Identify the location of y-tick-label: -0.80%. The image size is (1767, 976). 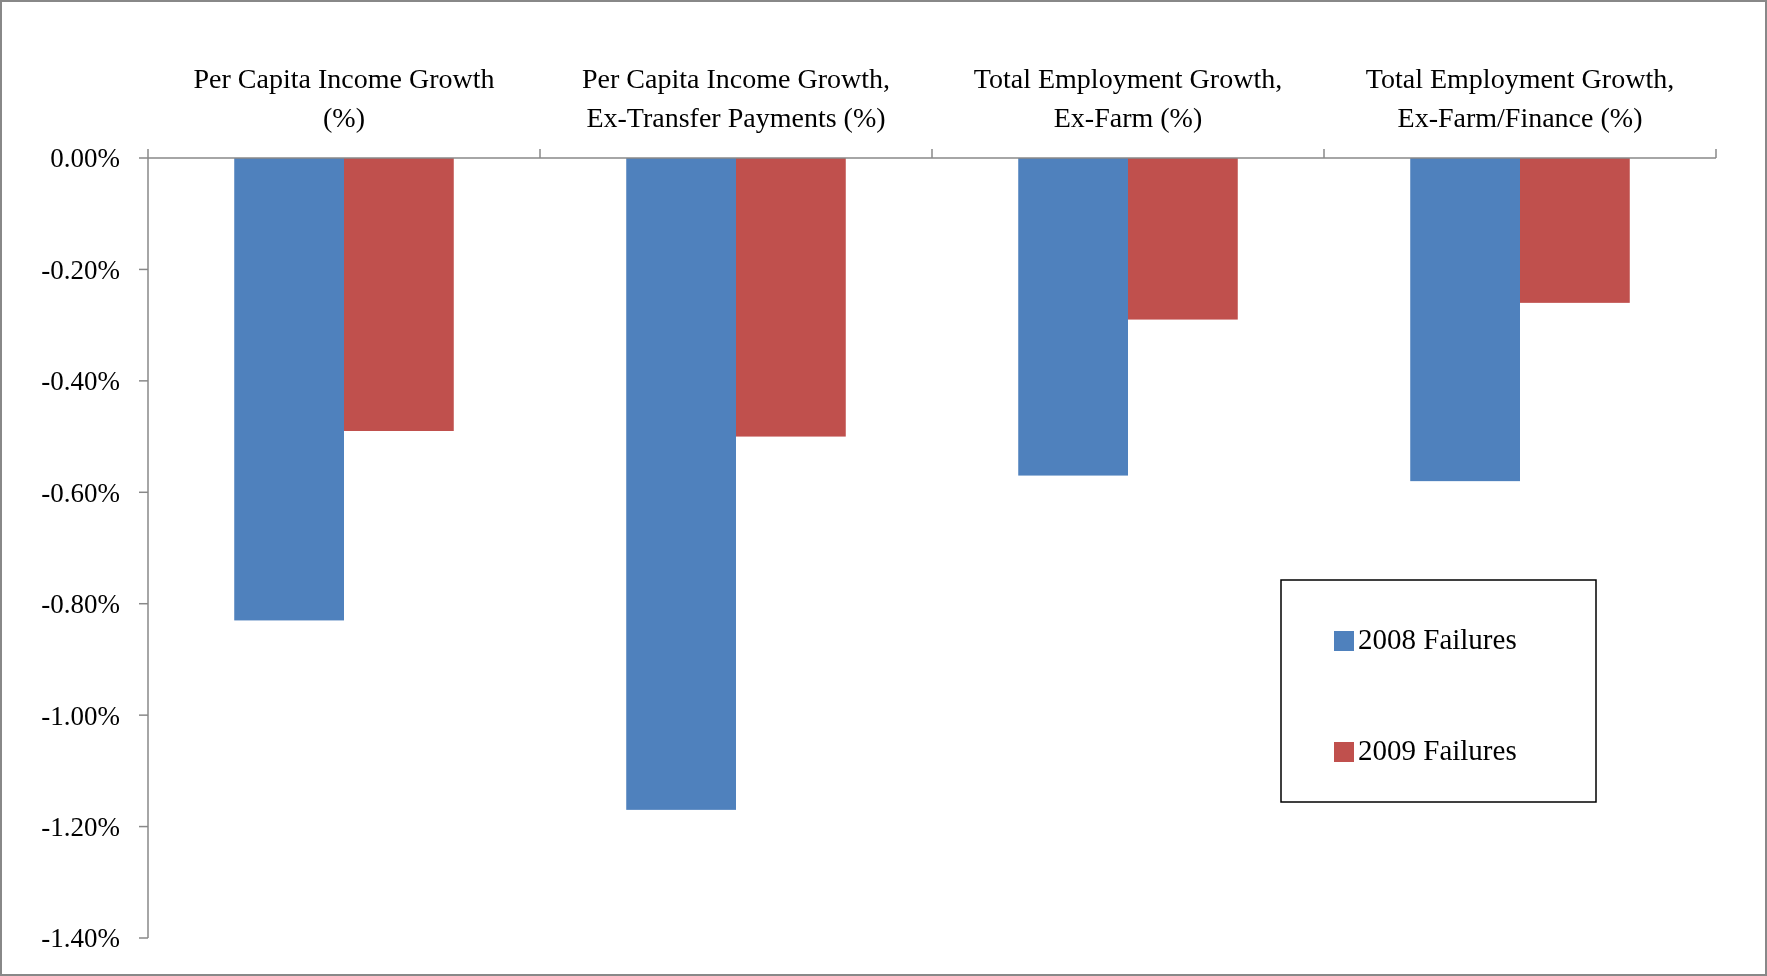
(80, 604).